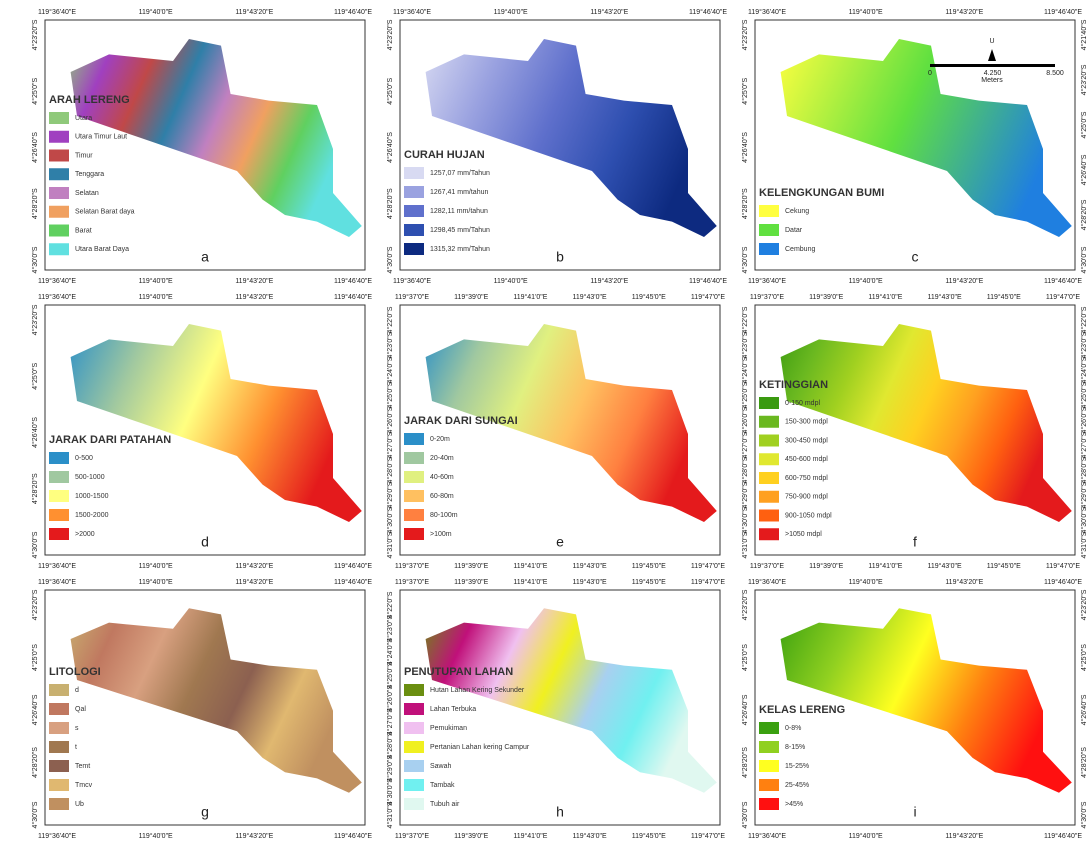 The height and width of the screenshot is (847, 1092). Describe the element at coordinates (477, 690) in the screenshot. I see `legend-label: Hutan Lahan Kering Sekunder` at that location.